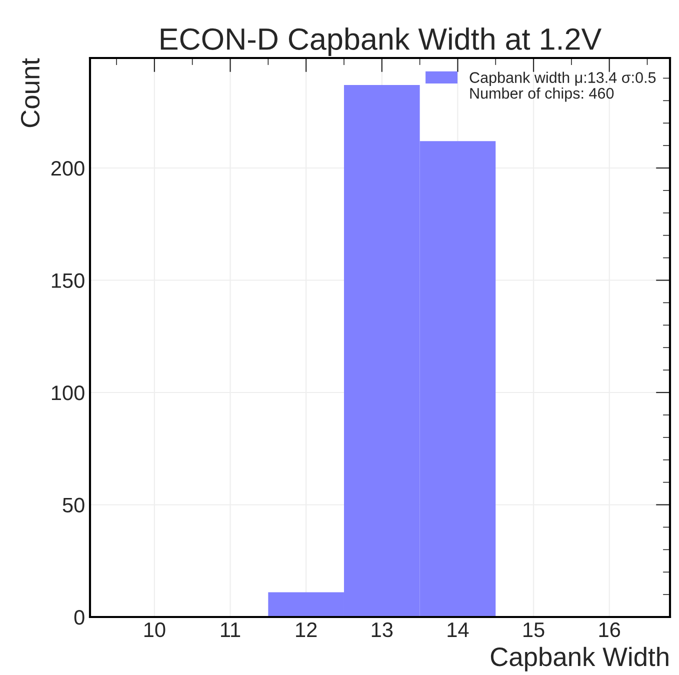 The height and width of the screenshot is (675, 679). What do you see at coordinates (30, 93) in the screenshot?
I see `y-axis-title: Count` at bounding box center [30, 93].